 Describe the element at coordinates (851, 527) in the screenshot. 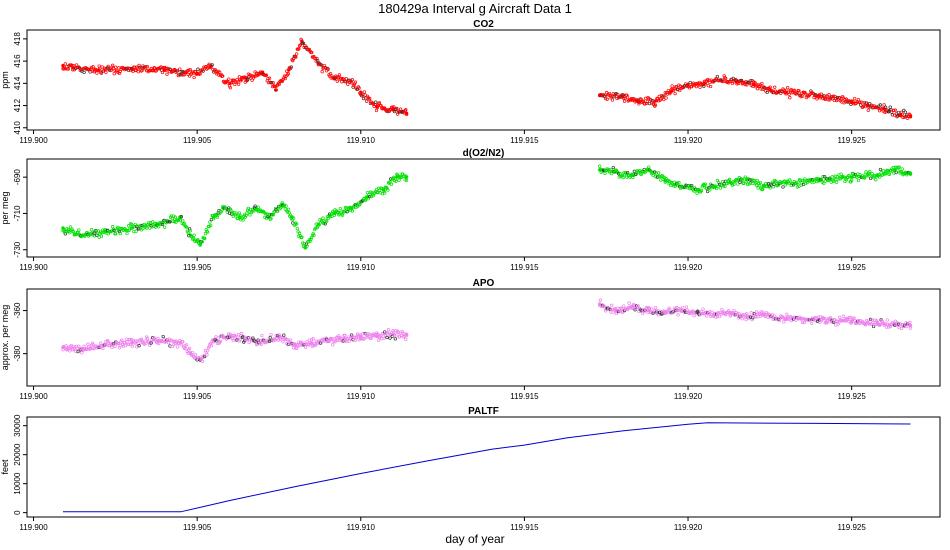

I see `x-tick-label-paltf: 119.925` at that location.